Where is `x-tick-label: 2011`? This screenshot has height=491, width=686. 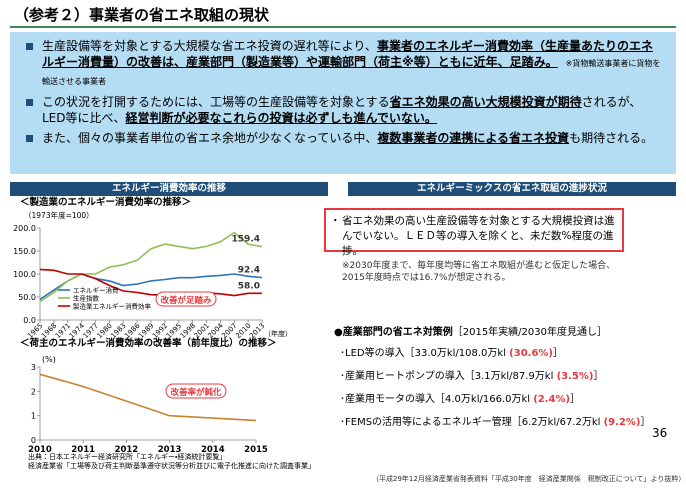 x-tick-label: 2011 is located at coordinates (83, 450).